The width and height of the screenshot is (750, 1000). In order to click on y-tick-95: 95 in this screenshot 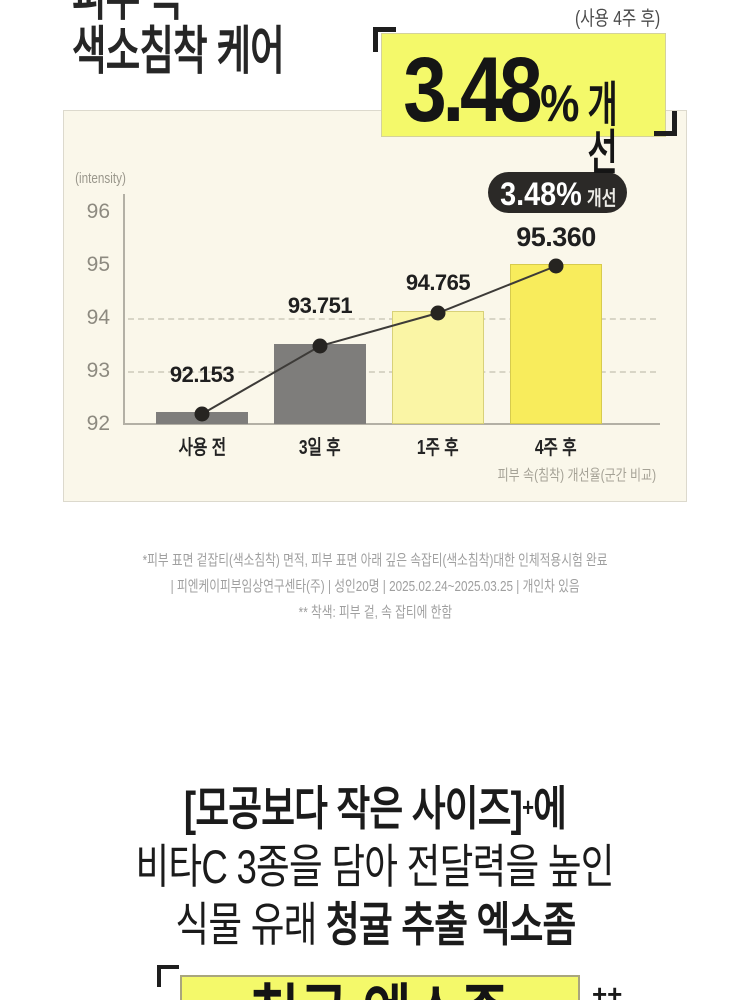, I will do `click(98, 264)`.